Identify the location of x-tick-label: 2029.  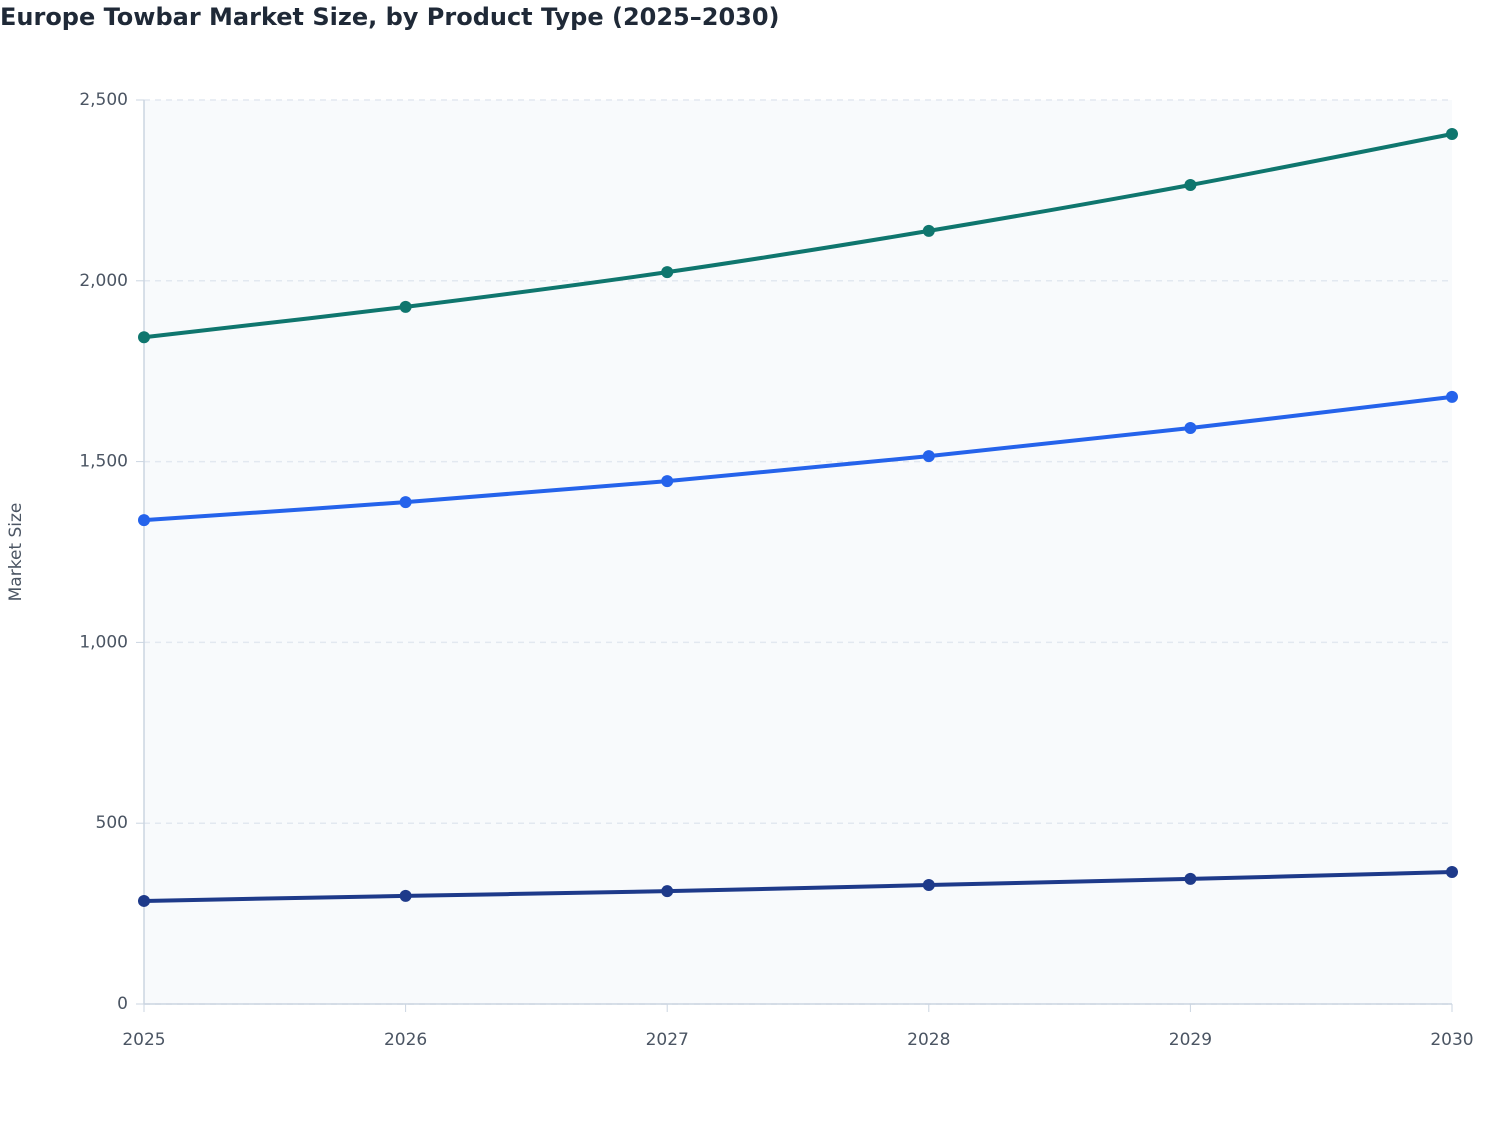
(1190, 1040).